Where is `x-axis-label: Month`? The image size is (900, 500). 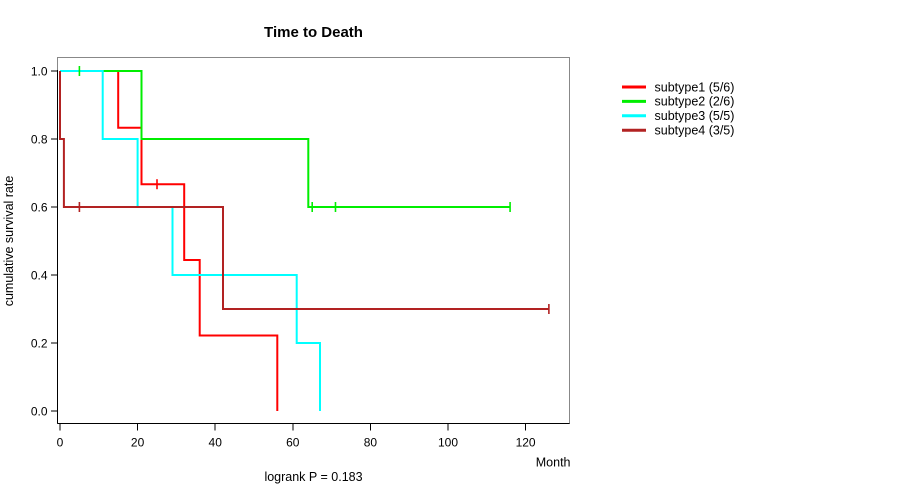 x-axis-label: Month is located at coordinates (553, 463).